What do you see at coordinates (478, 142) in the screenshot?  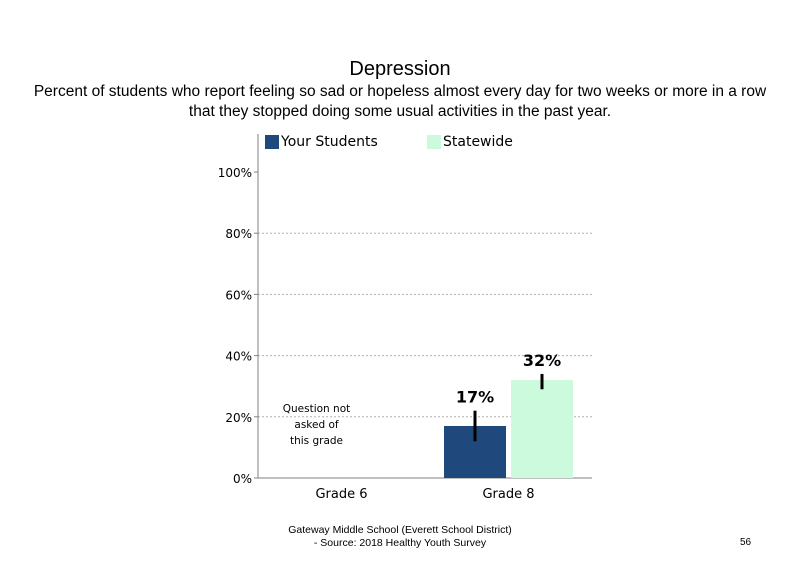 I see `legend-label-statewide: Statewide` at bounding box center [478, 142].